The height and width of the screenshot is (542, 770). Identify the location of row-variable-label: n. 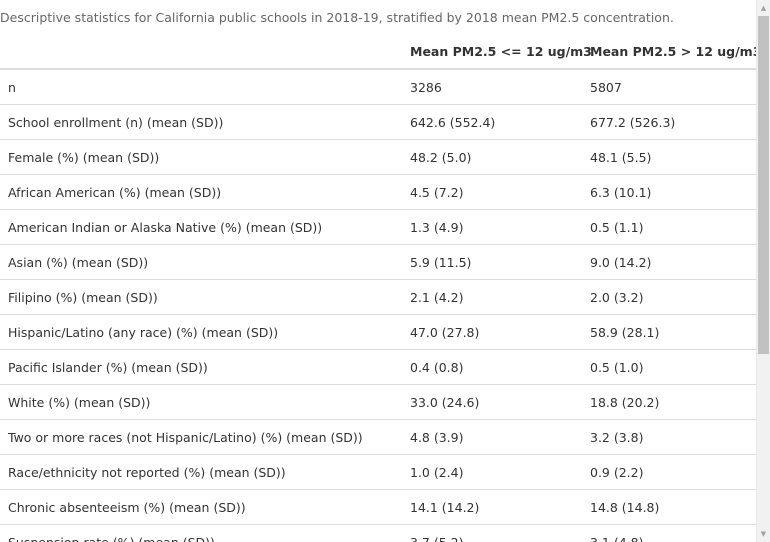
(201, 87).